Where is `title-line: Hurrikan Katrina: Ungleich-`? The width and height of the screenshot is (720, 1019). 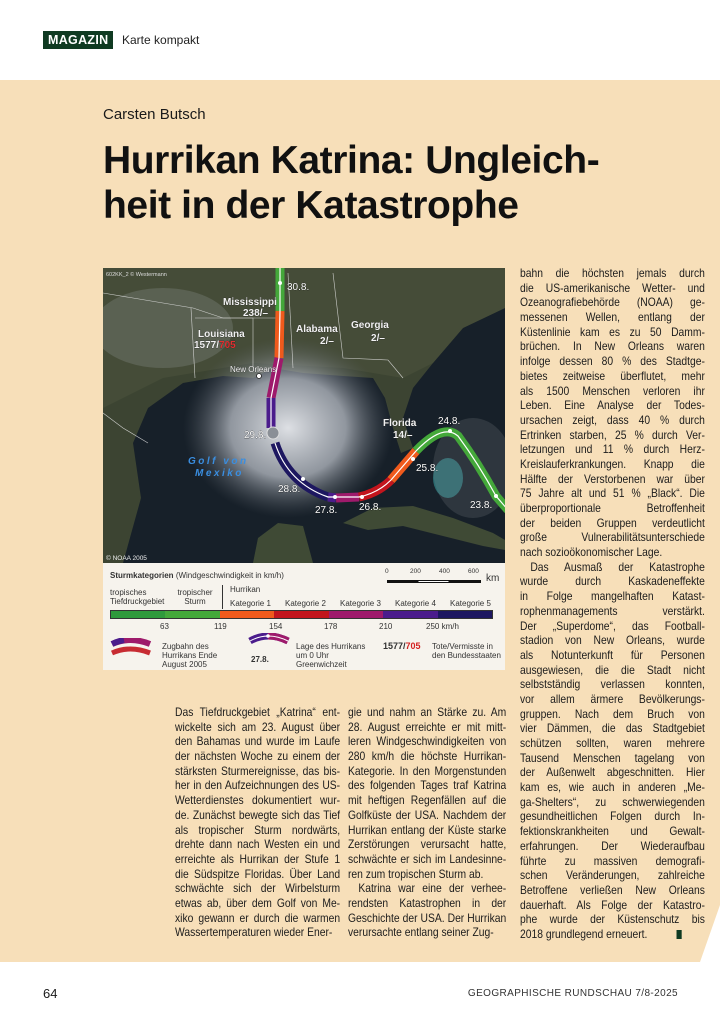 title-line: Hurrikan Katrina: Ungleich- is located at coordinates (351, 160).